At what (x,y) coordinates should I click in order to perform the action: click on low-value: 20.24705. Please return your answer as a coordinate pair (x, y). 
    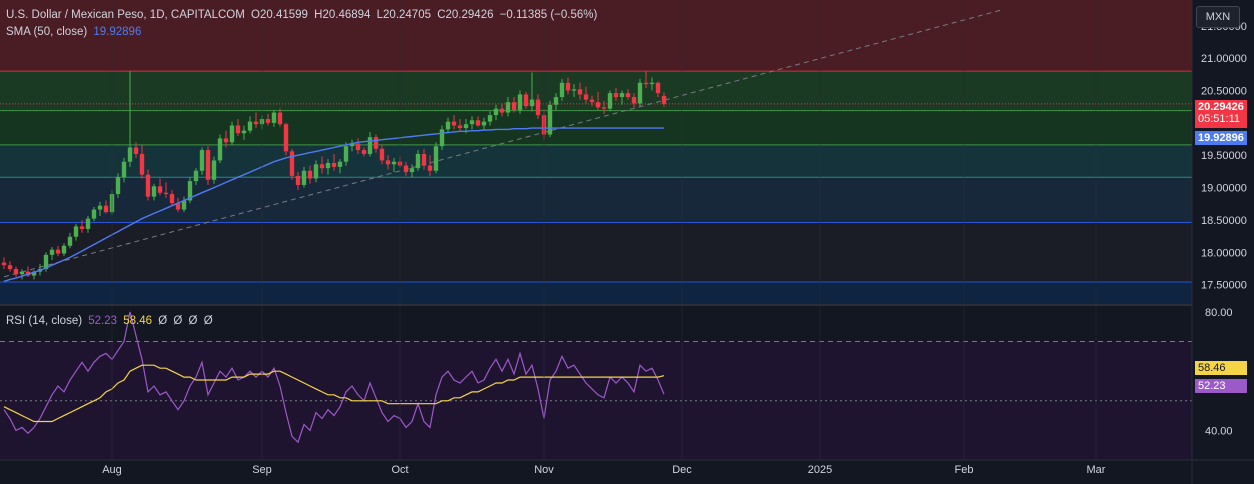
    Looking at the image, I should click on (407, 15).